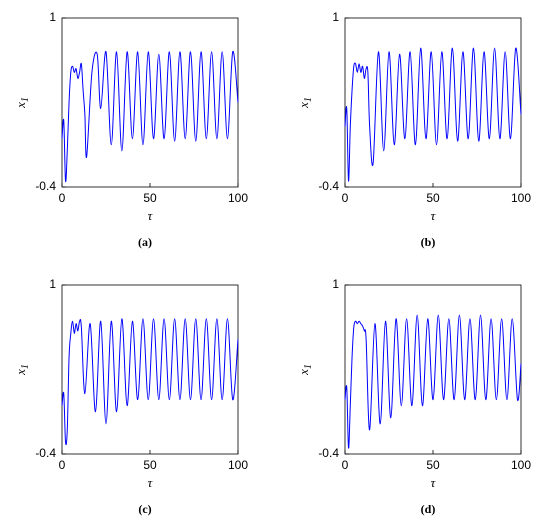  Describe the element at coordinates (428, 242) in the screenshot. I see `panel-caption: (b)` at that location.